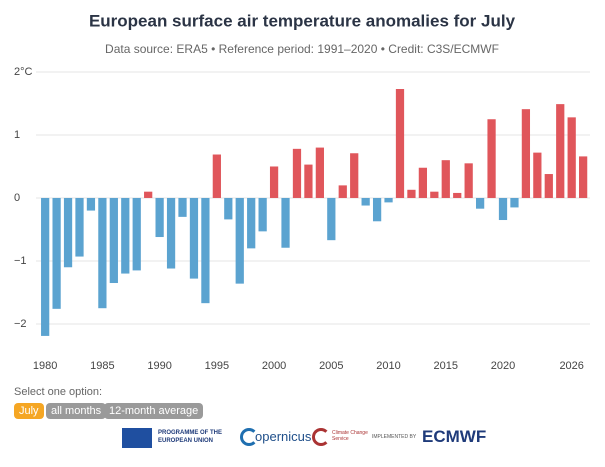 This screenshot has height=467, width=605. What do you see at coordinates (17, 135) in the screenshot?
I see `y-tick-label: 1` at bounding box center [17, 135].